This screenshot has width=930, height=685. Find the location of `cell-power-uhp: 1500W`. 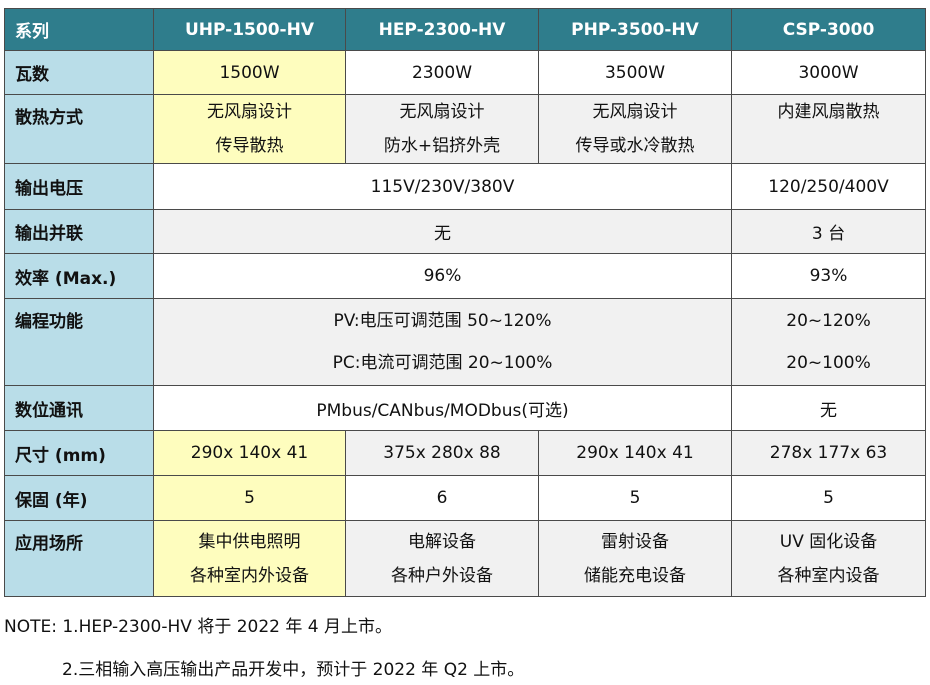

cell-power-uhp: 1500W is located at coordinates (249, 72).